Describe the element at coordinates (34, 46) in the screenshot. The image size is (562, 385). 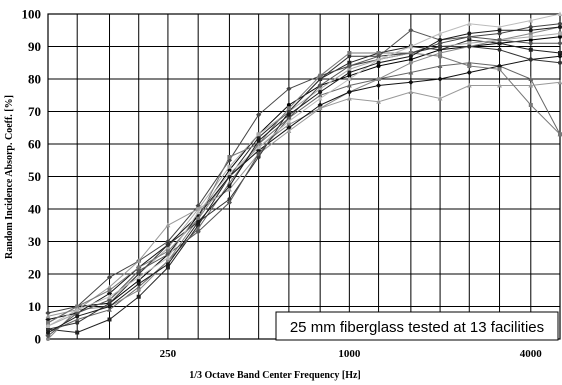
I see `y-tick-label: 90` at that location.